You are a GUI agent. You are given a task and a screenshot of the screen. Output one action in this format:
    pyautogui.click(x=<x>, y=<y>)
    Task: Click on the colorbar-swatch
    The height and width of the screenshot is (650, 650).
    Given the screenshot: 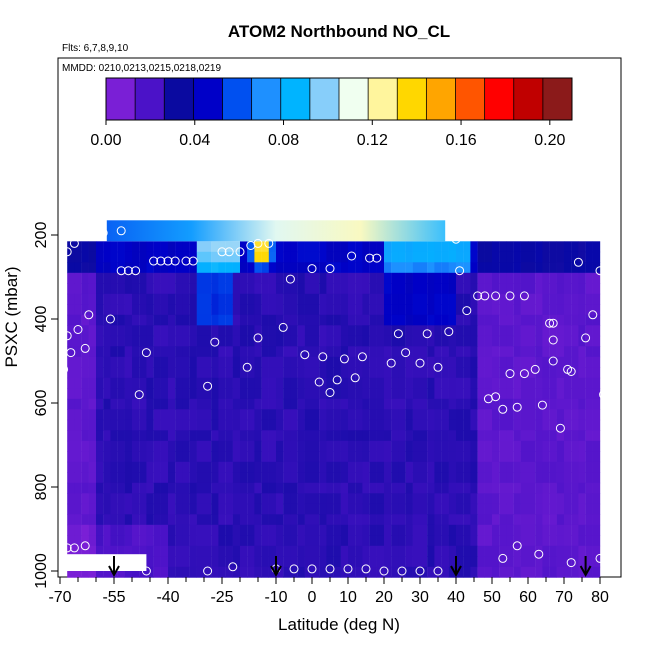 What is the action you would take?
    pyautogui.click(x=354, y=99)
    